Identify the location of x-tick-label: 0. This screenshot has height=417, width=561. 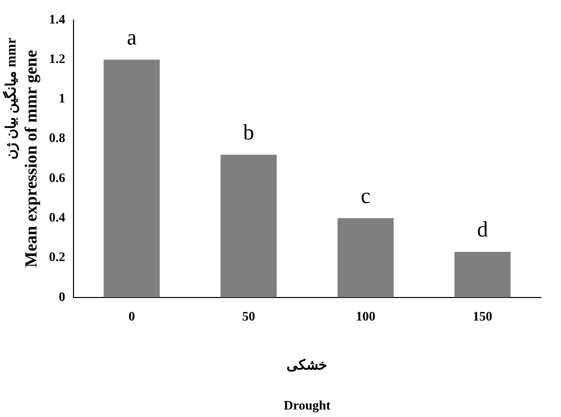
(131, 316).